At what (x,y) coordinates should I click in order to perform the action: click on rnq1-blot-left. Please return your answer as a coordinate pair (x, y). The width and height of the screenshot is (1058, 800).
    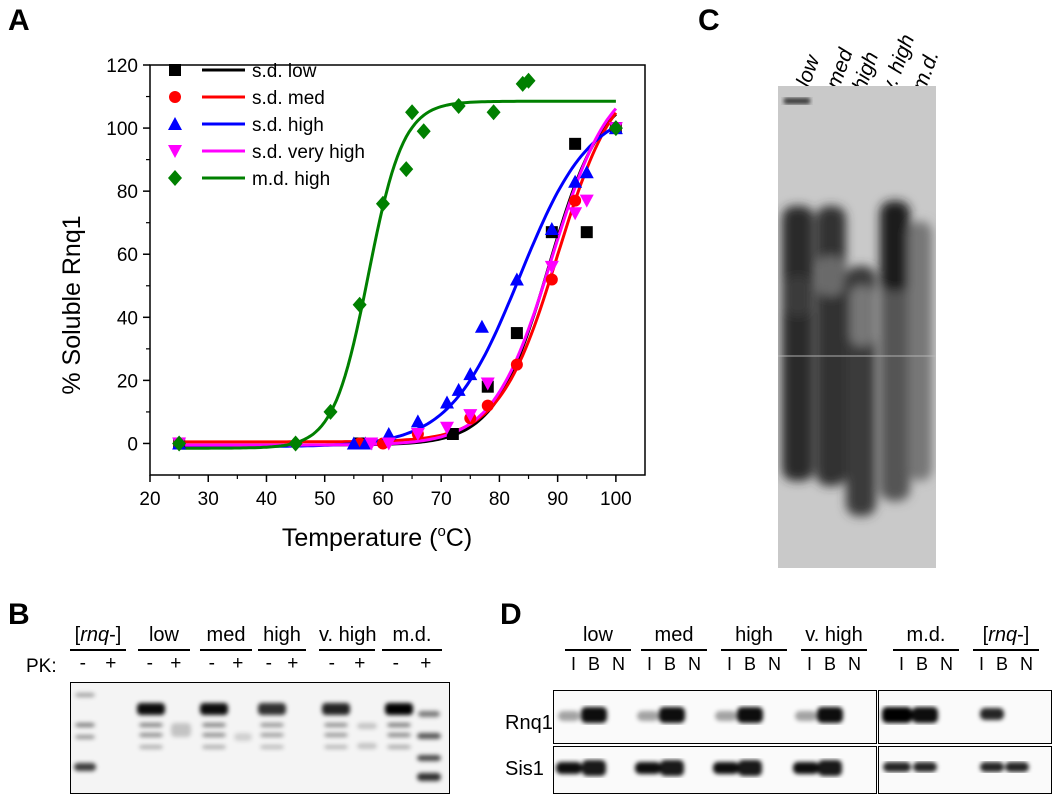
    Looking at the image, I should click on (715, 717).